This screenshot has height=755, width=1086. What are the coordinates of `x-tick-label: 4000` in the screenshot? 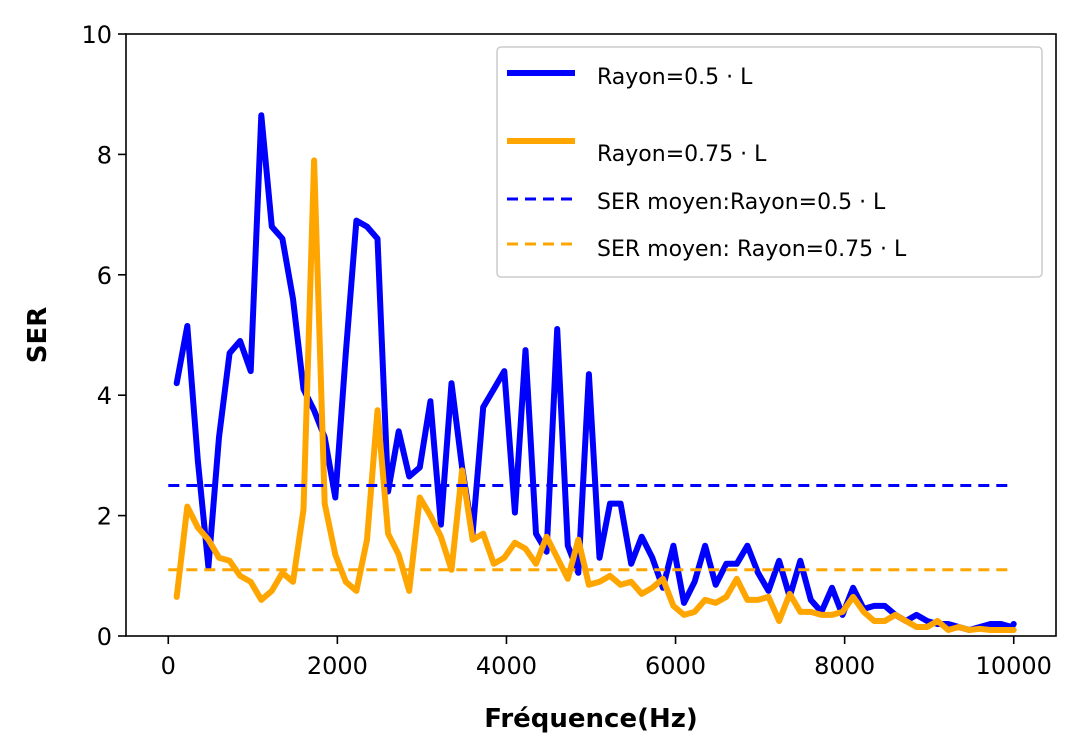 It's located at (506, 666).